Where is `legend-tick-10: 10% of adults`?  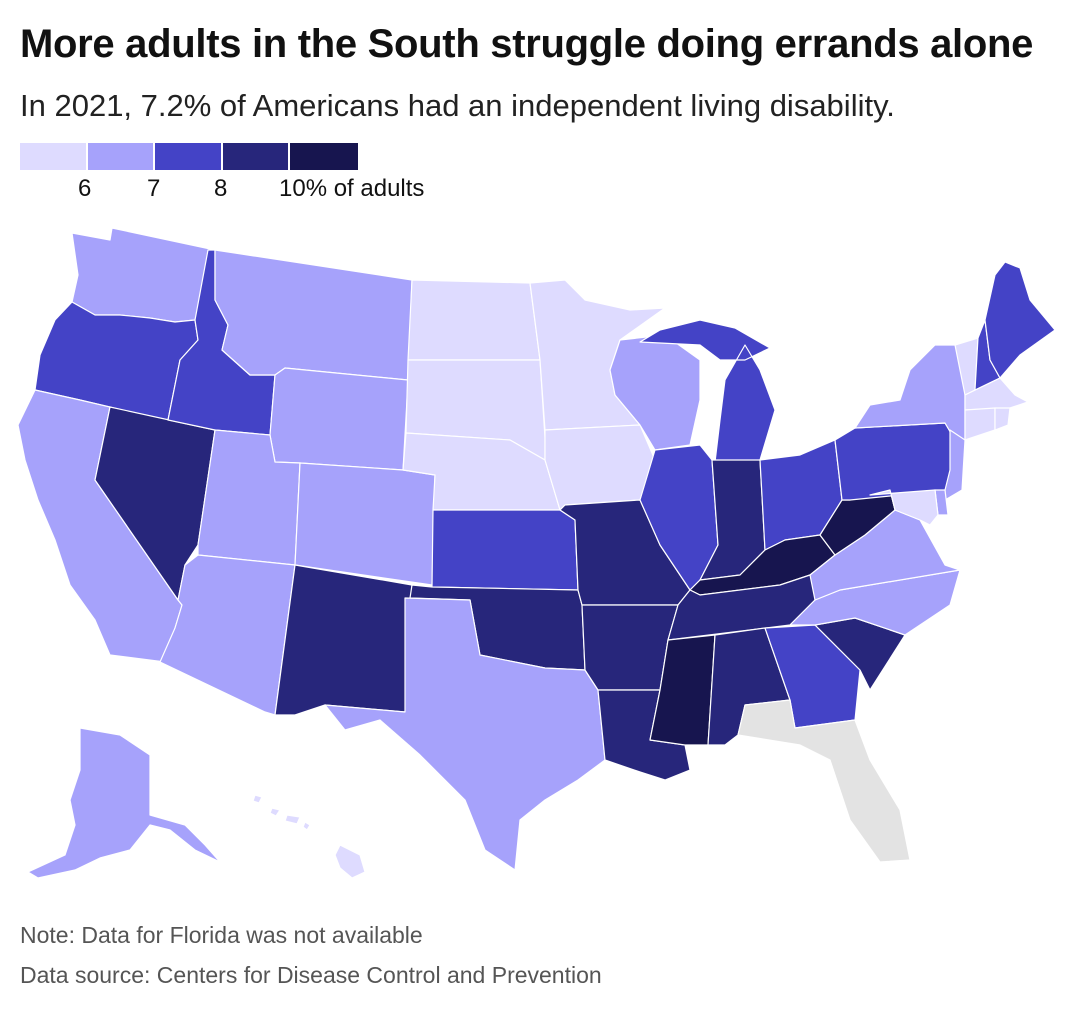 legend-tick-10: 10% of adults is located at coordinates (352, 188).